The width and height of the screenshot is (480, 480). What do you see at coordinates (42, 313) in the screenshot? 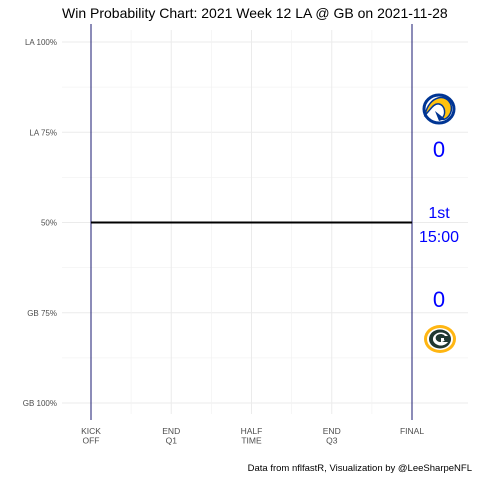
I see `y-tick-label: GB 75%` at bounding box center [42, 313].